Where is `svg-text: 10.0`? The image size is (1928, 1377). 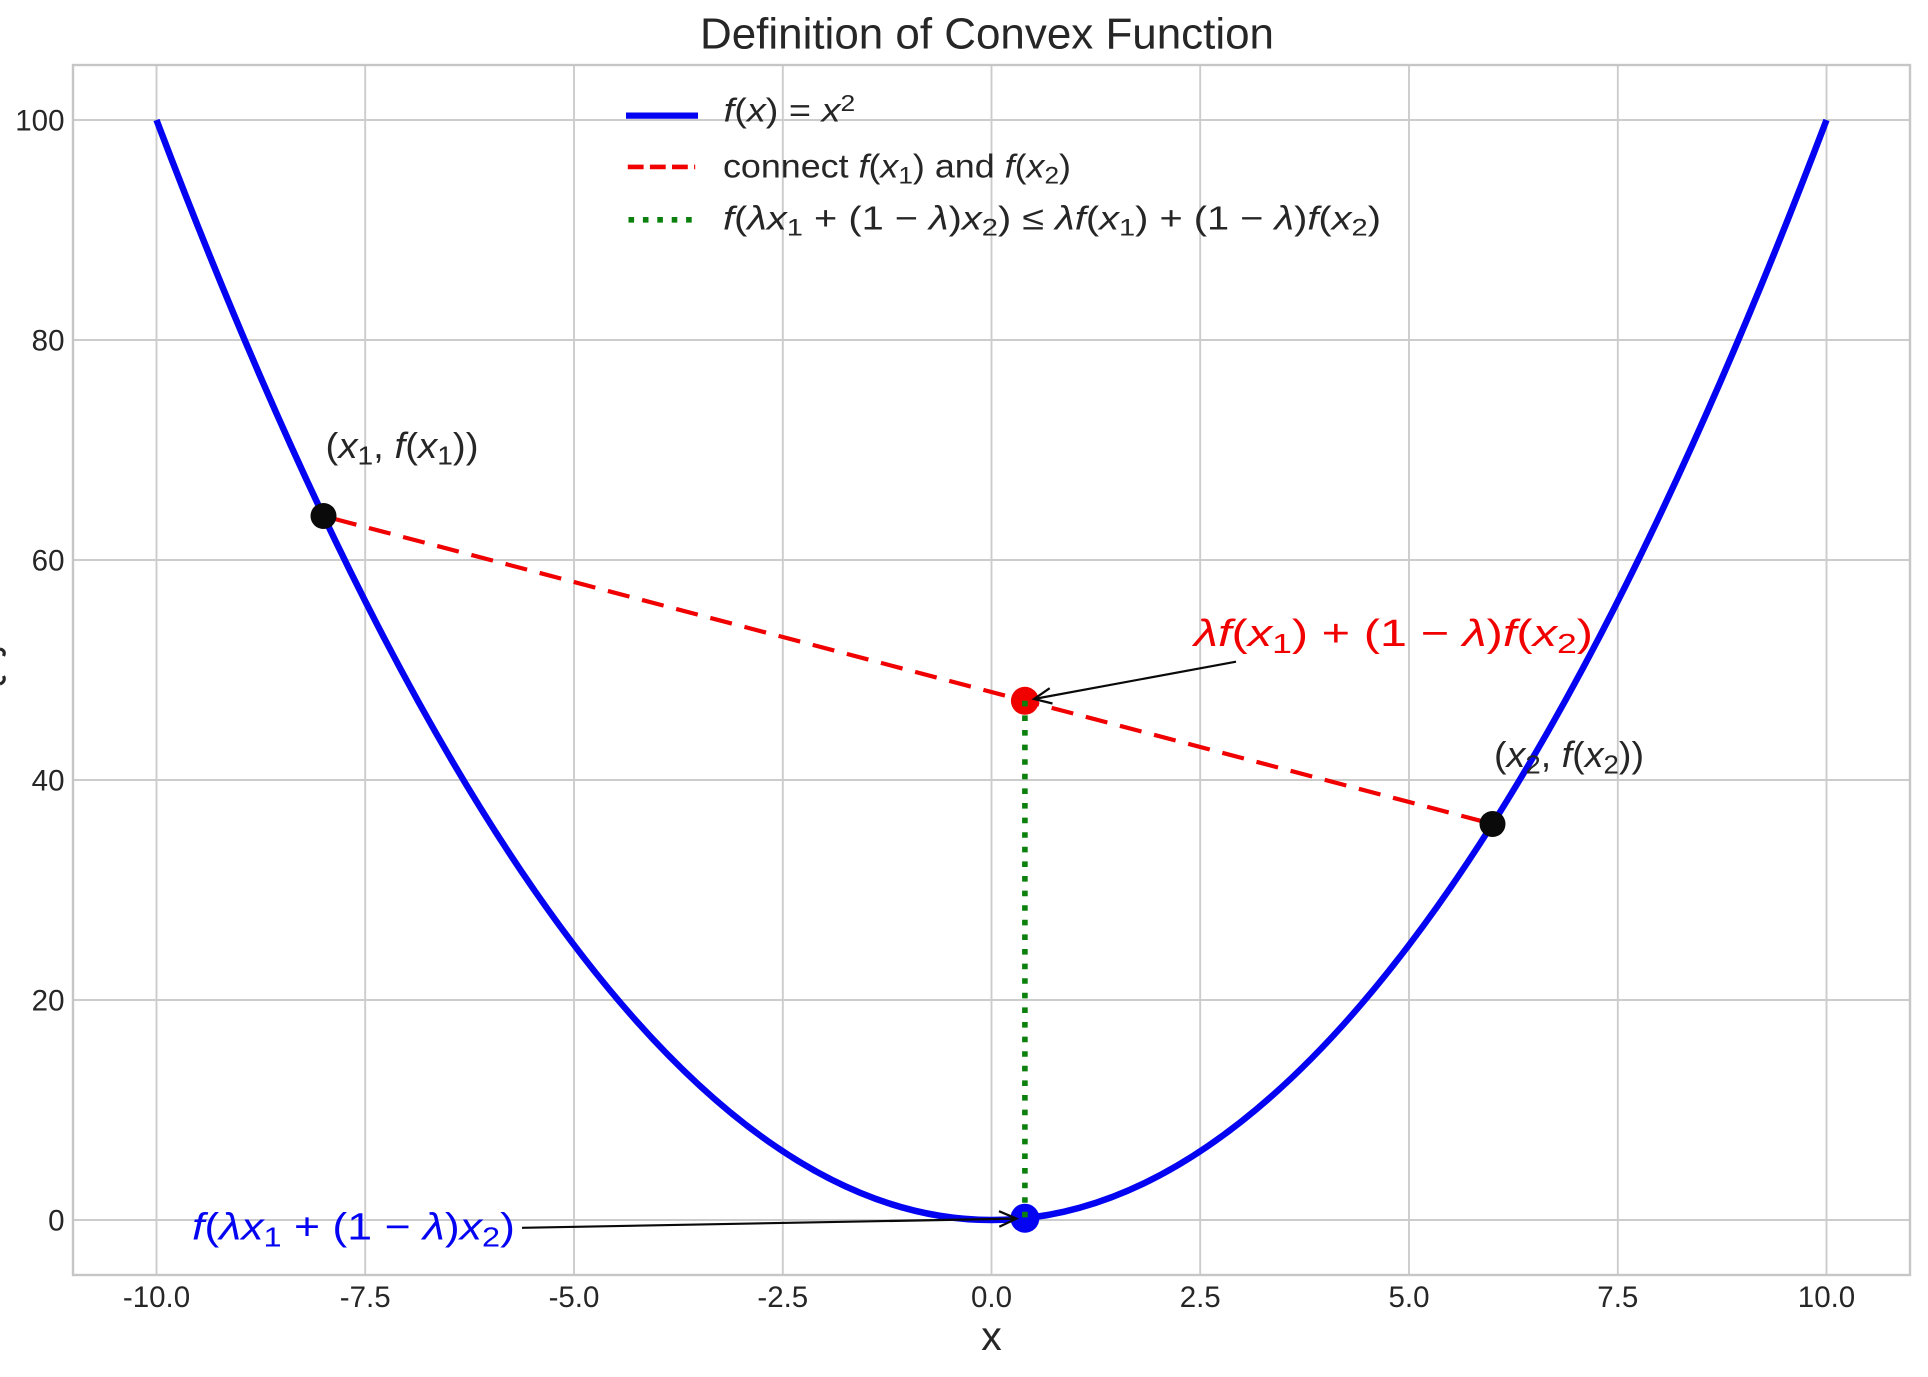 svg-text: 10.0 is located at coordinates (1826, 1297).